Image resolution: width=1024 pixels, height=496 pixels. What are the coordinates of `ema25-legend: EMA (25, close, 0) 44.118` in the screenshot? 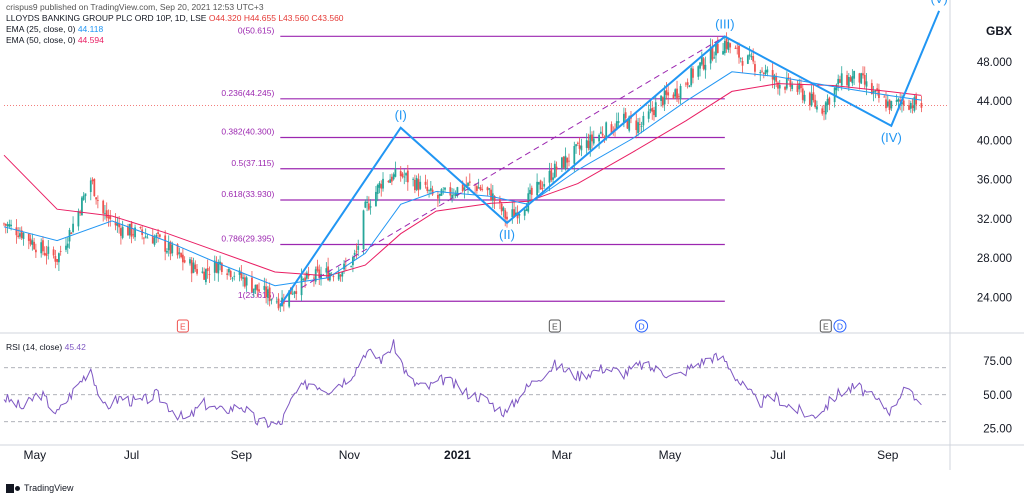 It's located at (54, 29).